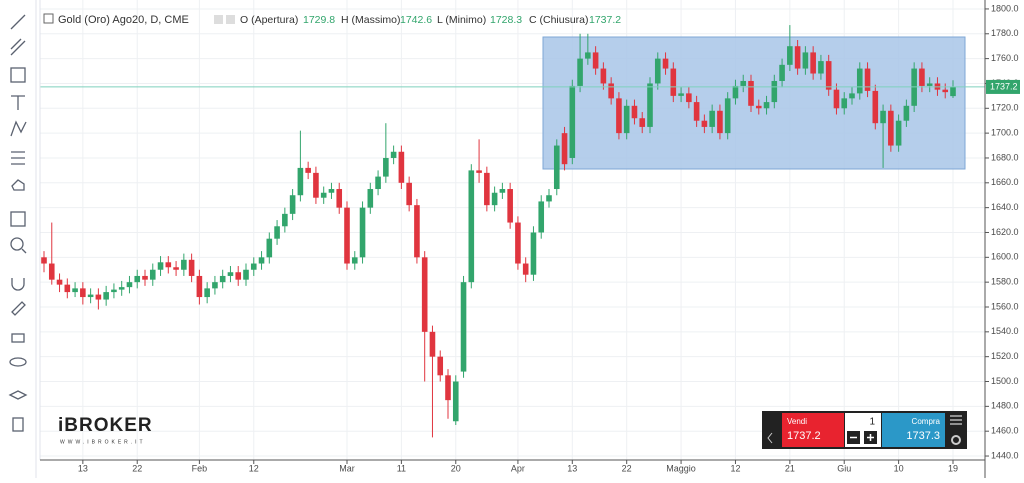  What do you see at coordinates (844, 468) in the screenshot?
I see `x-tick-label: Giu` at bounding box center [844, 468].